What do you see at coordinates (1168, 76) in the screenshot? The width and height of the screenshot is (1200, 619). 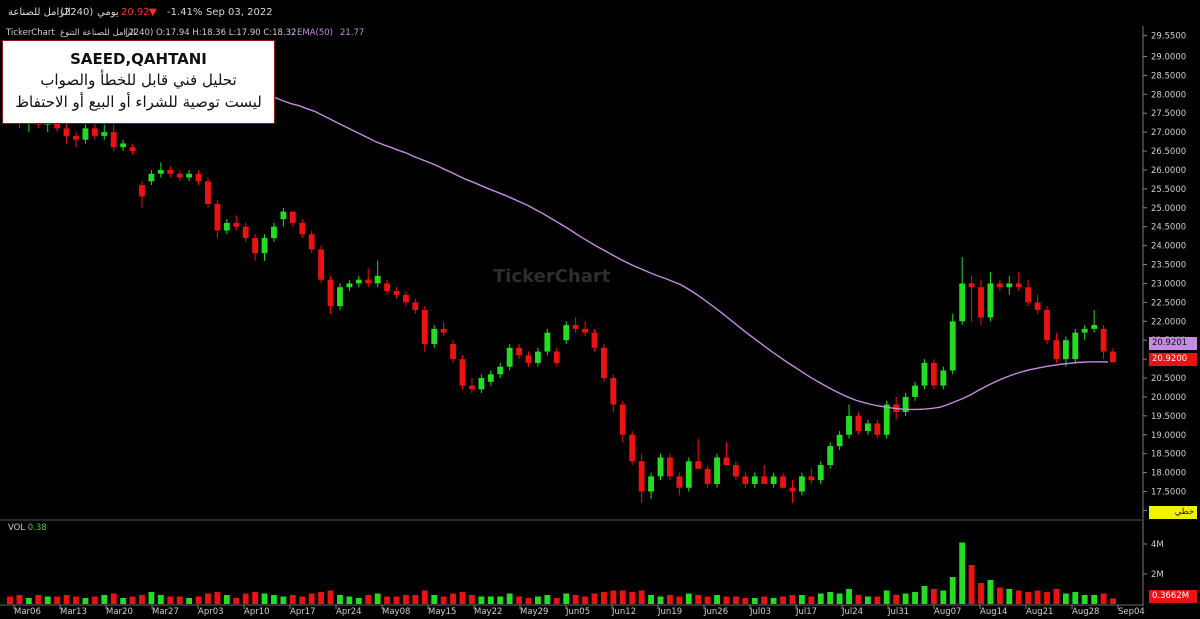 I see `price-tick-label: 28.5000` at bounding box center [1168, 76].